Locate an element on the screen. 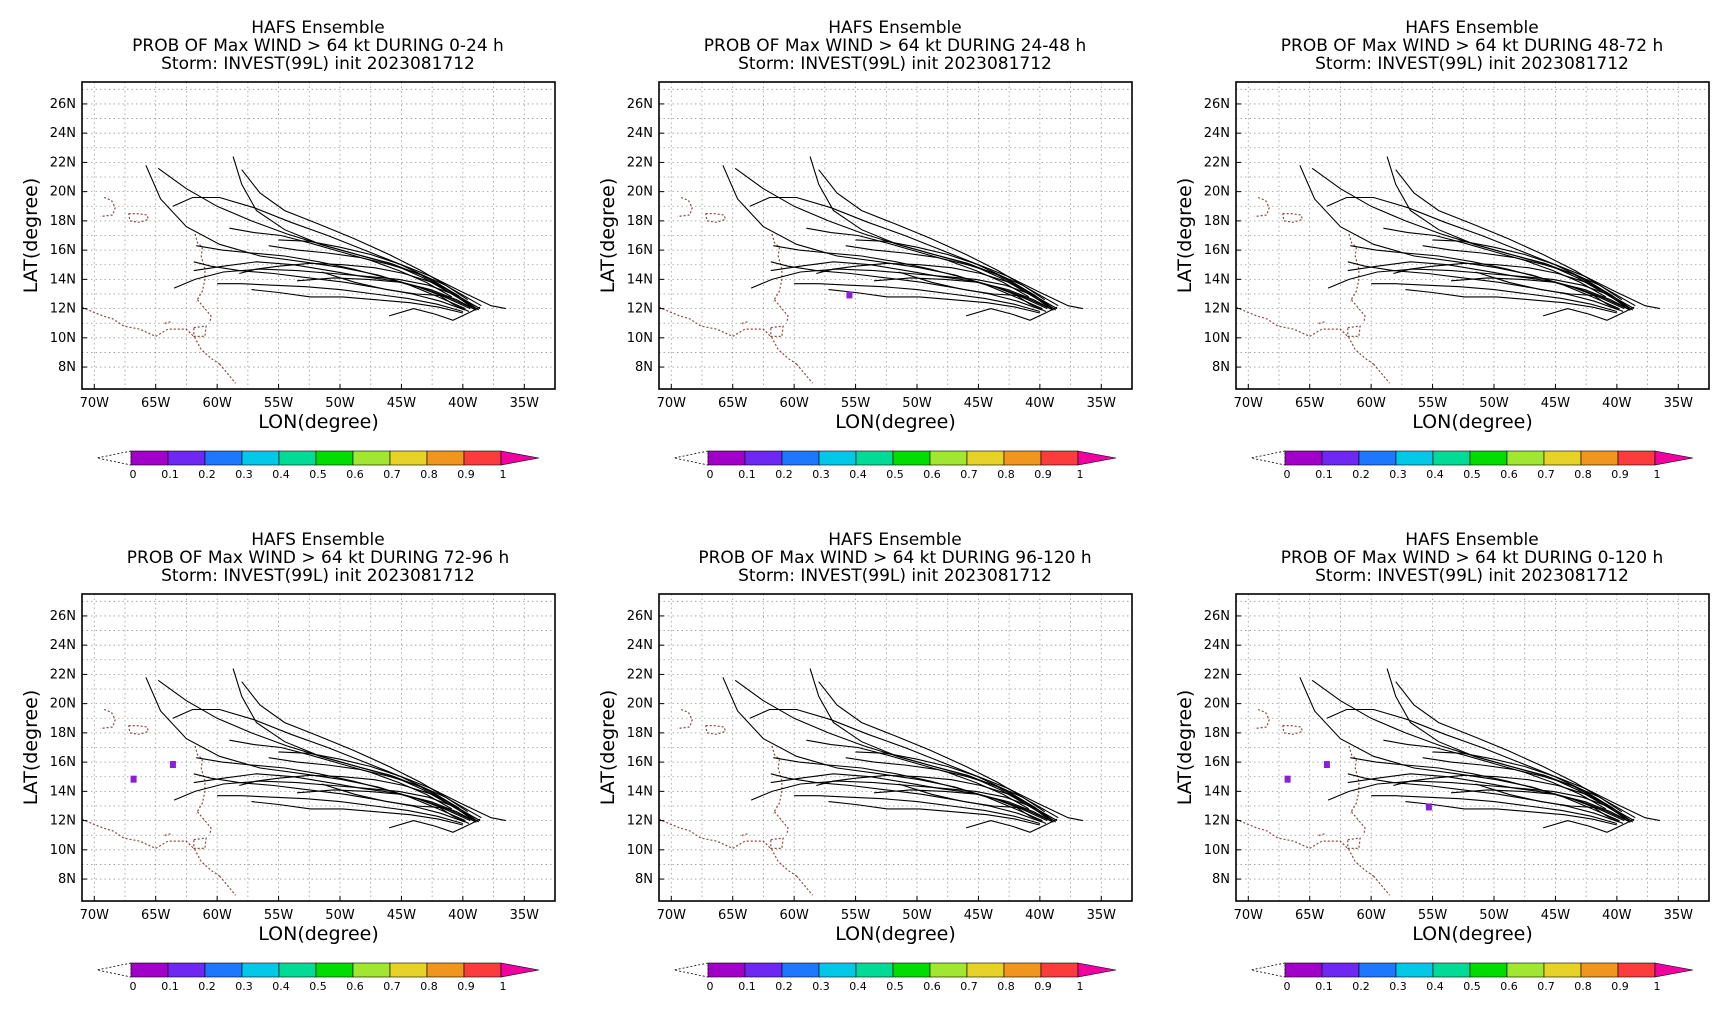  ytick-label: 8N is located at coordinates (1221, 879).